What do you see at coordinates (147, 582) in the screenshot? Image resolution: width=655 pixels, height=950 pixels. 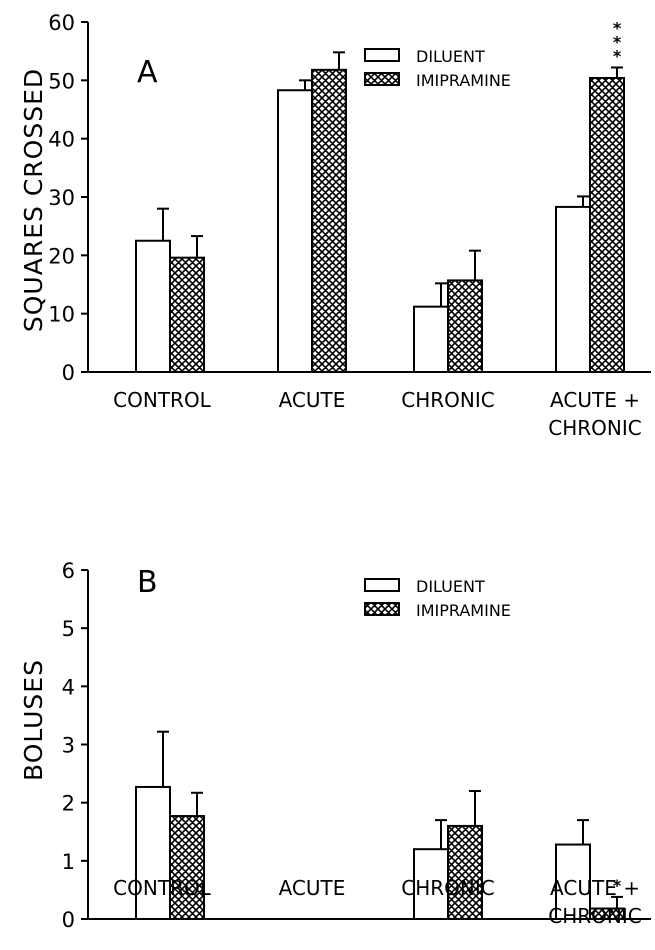 I see `panel-label: B` at bounding box center [147, 582].